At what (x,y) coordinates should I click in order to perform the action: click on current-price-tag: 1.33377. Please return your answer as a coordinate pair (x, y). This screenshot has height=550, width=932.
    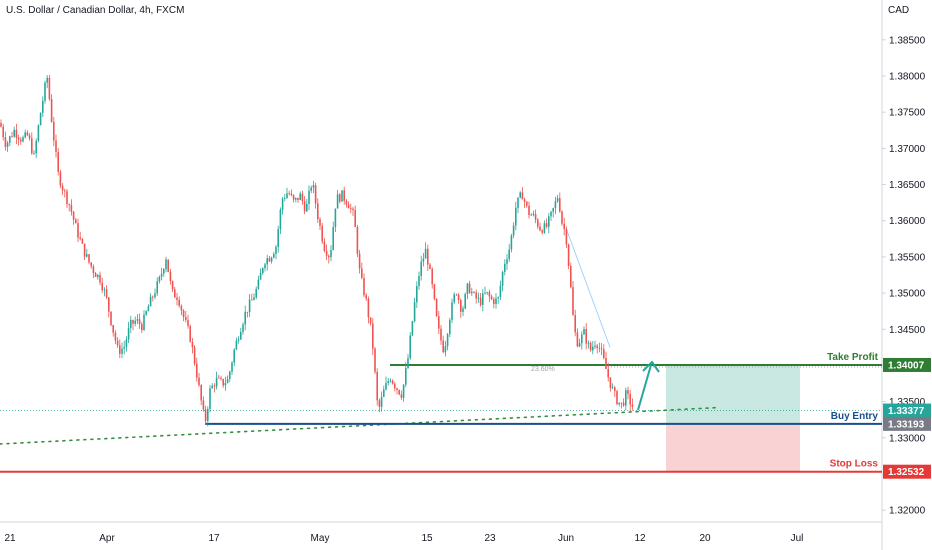
    Looking at the image, I should click on (906, 411).